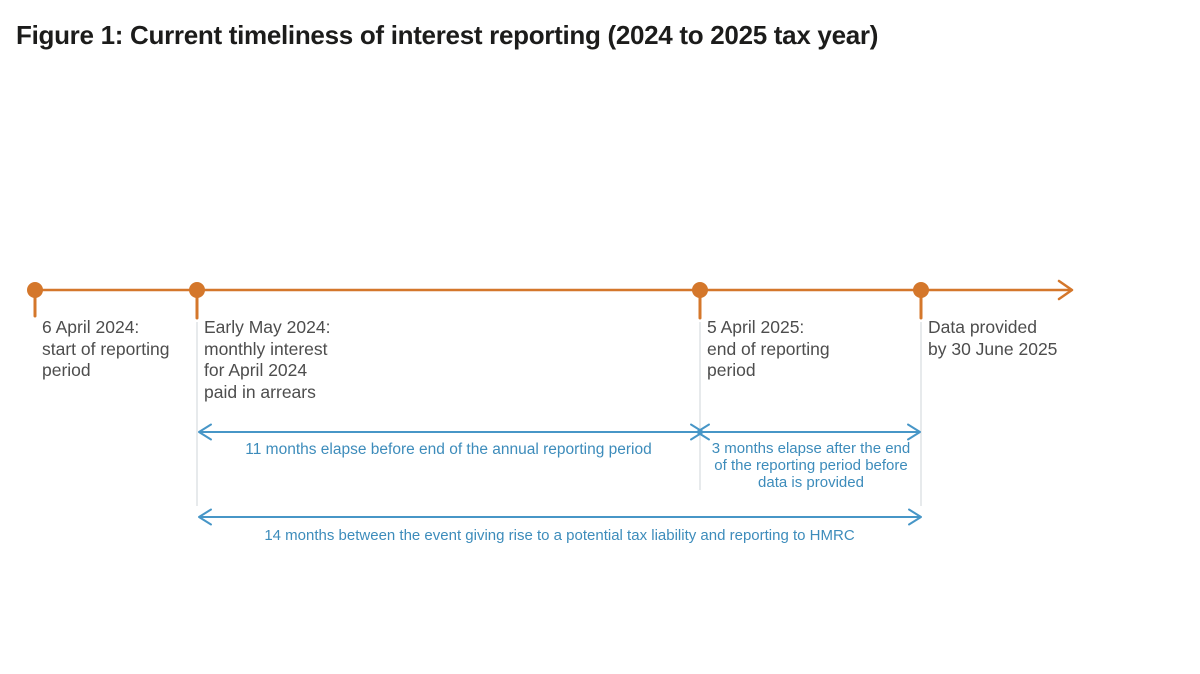 The height and width of the screenshot is (674, 1200). Describe the element at coordinates (808, 432) in the screenshot. I see `span-arrow-3-months` at that location.